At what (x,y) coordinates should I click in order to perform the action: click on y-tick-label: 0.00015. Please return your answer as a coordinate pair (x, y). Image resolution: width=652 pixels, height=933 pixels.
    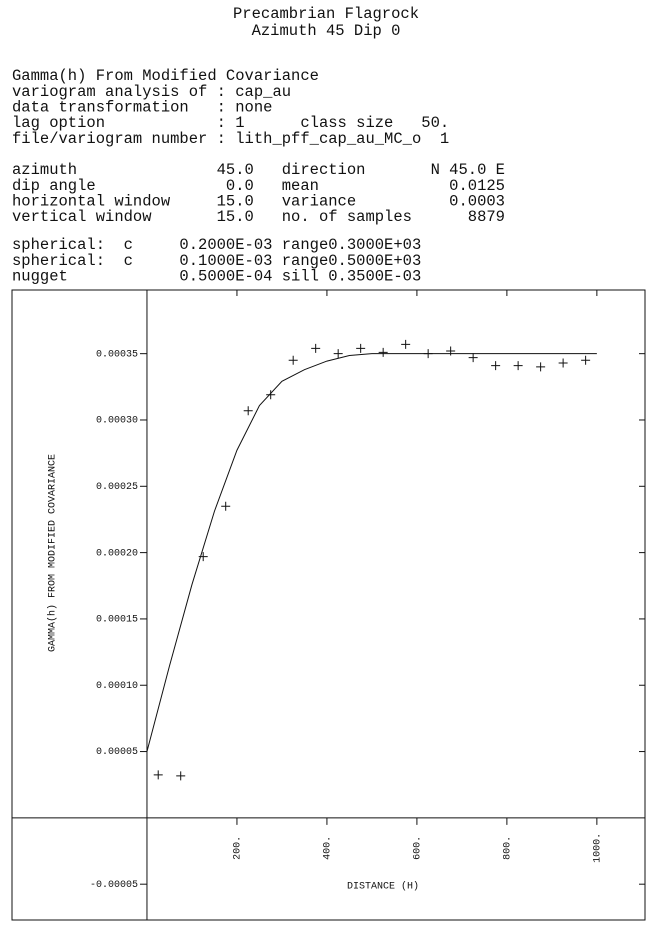
    Looking at the image, I should click on (117, 620).